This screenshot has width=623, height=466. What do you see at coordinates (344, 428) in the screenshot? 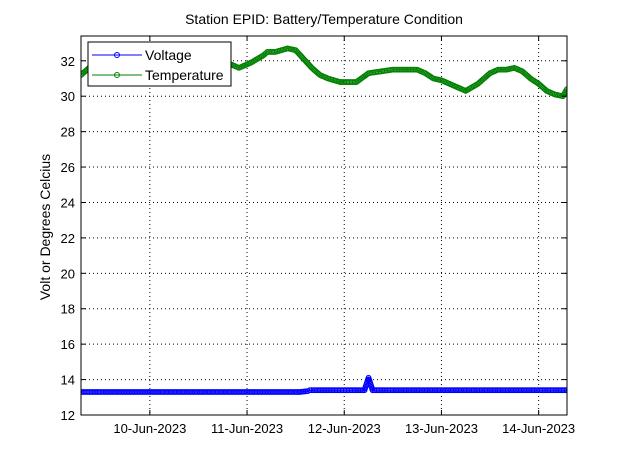
I see `x-tick-label: 12-Jun-2023` at bounding box center [344, 428].